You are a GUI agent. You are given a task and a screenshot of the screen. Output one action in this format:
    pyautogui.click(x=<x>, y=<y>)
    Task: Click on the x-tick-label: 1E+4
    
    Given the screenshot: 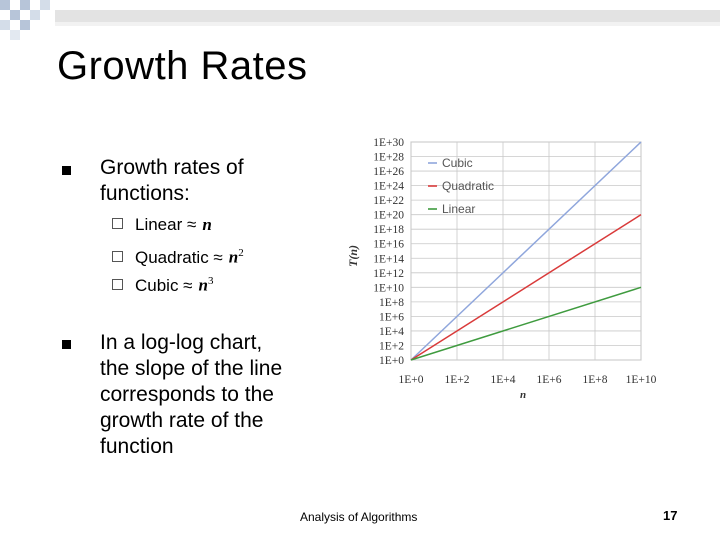 What is the action you would take?
    pyautogui.click(x=502, y=380)
    